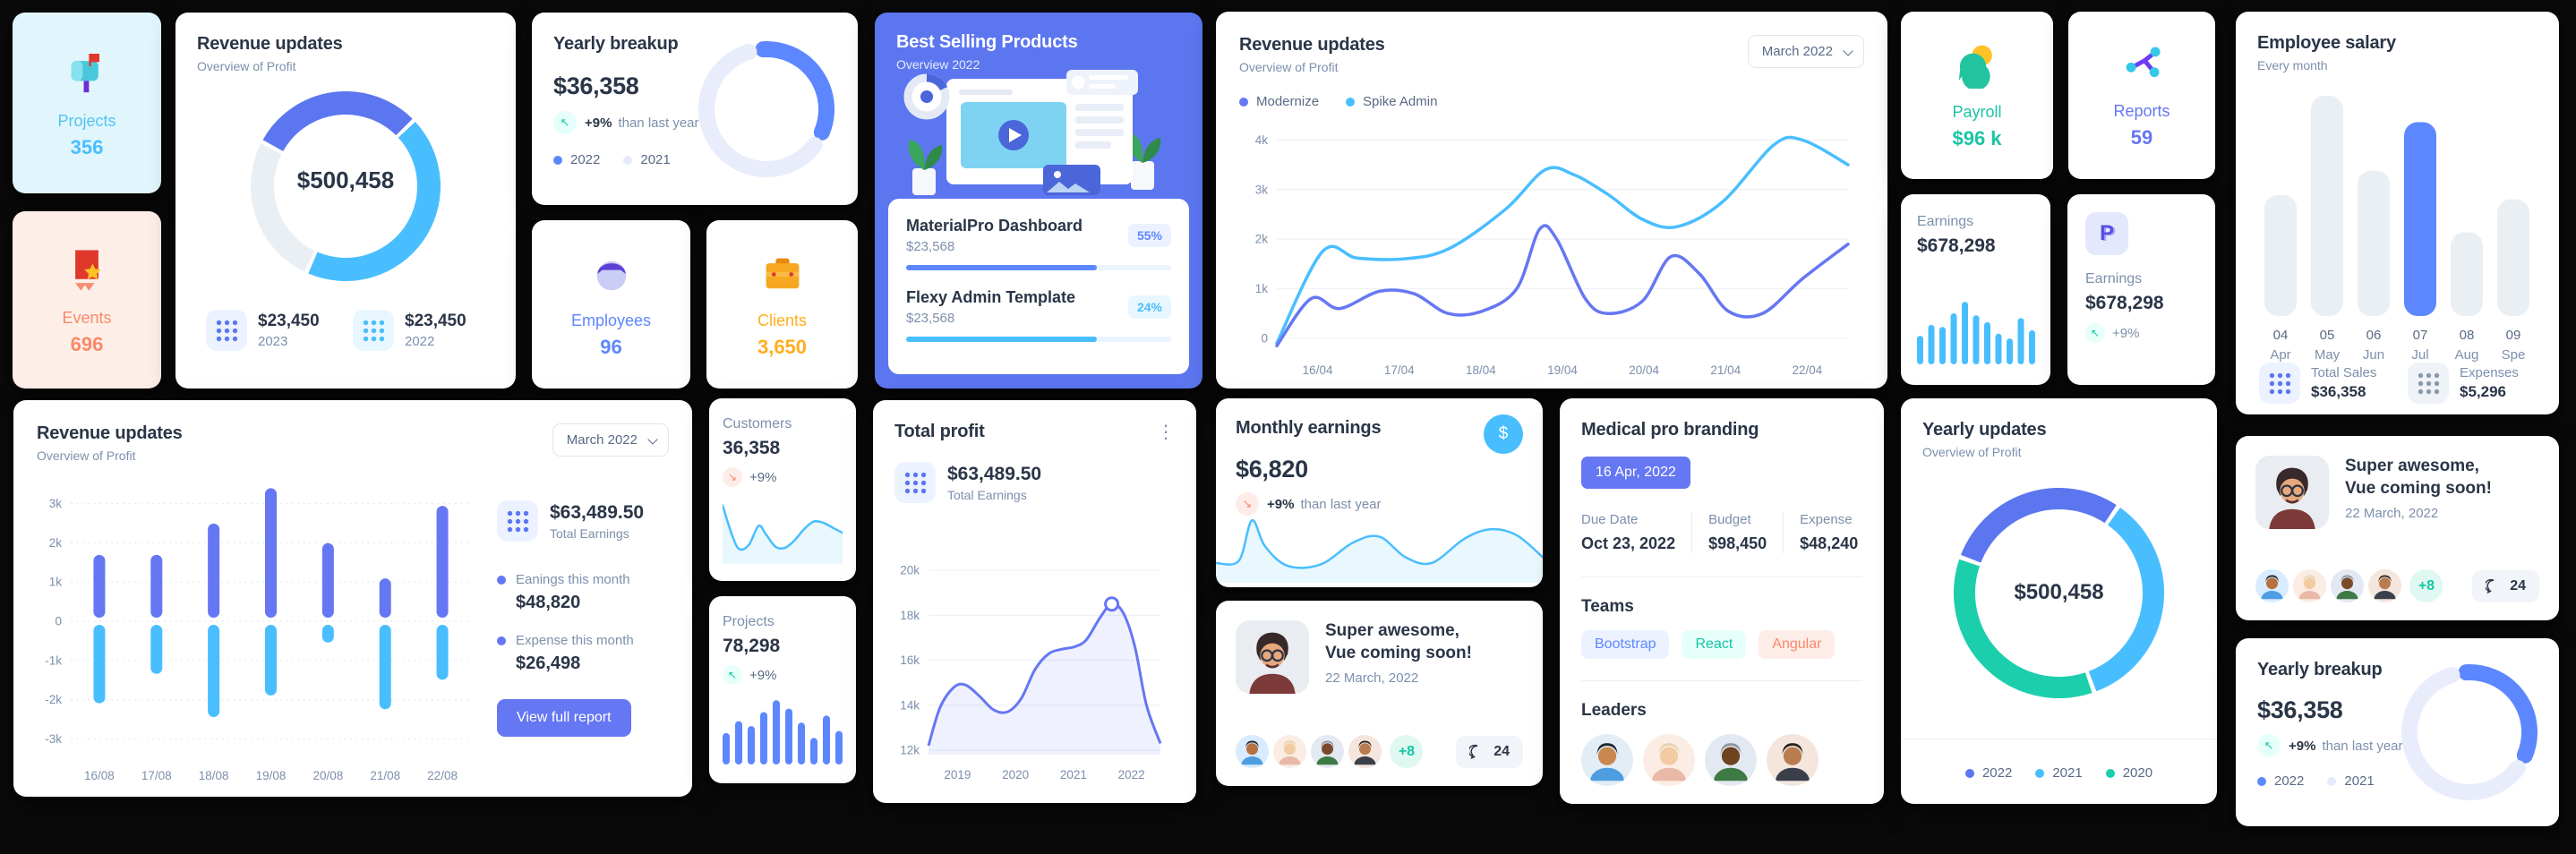 This screenshot has height=854, width=2576. I want to click on legend-modernize: Modernize, so click(1279, 101).